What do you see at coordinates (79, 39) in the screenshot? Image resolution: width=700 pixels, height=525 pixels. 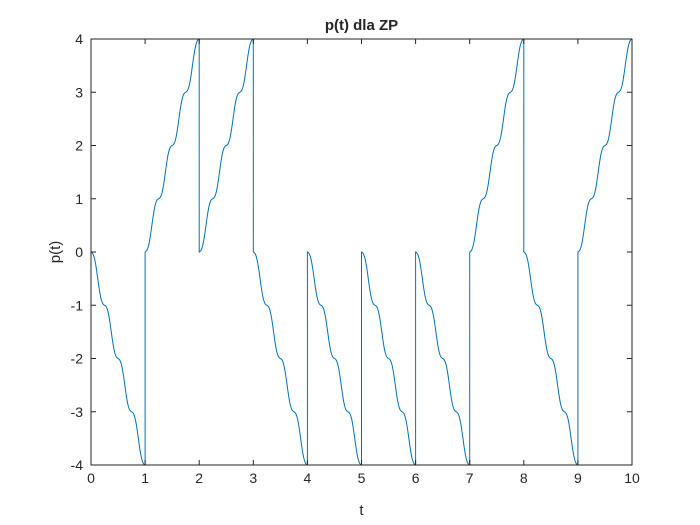 I see `y-tick-label: 4` at bounding box center [79, 39].